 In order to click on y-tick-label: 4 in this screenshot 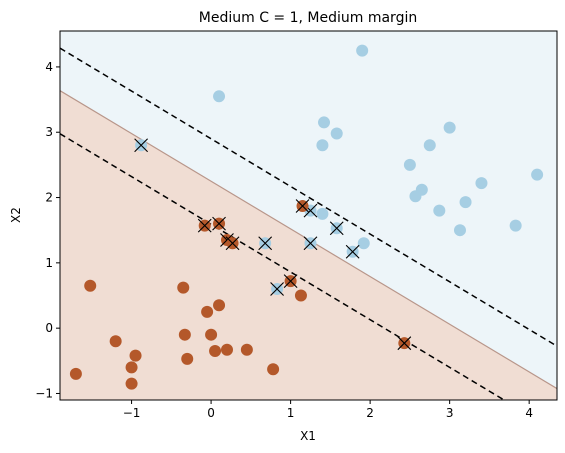, I will do `click(49, 67)`.